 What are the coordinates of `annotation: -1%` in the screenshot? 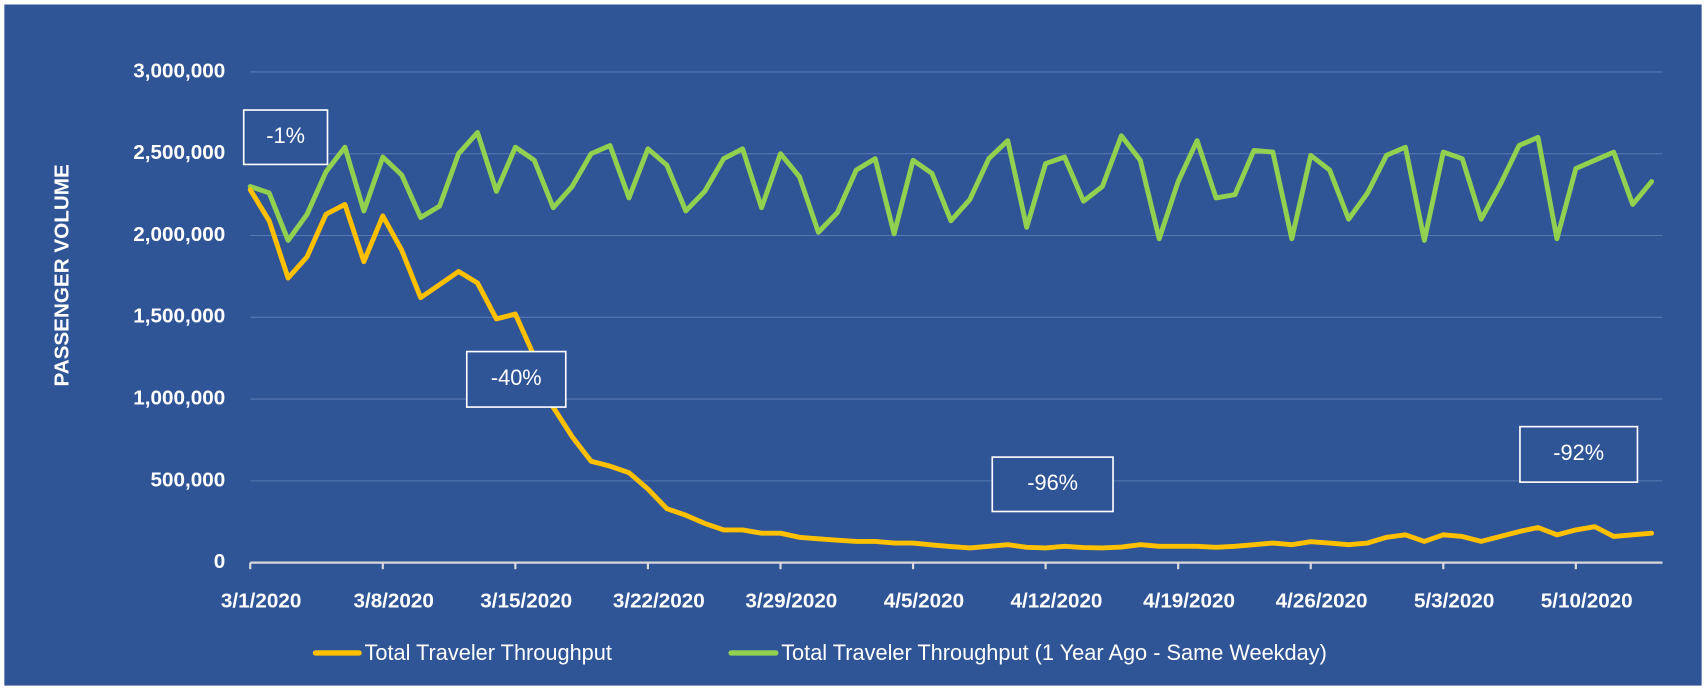 It's located at (285, 135).